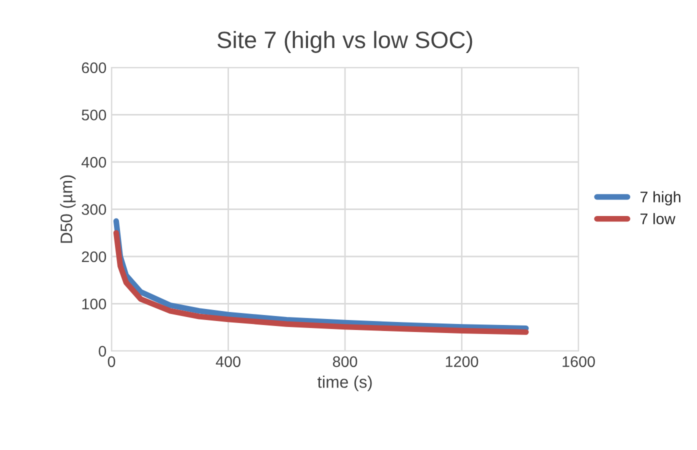  Describe the element at coordinates (462, 362) in the screenshot. I see `x-tick-label: 1200` at that location.